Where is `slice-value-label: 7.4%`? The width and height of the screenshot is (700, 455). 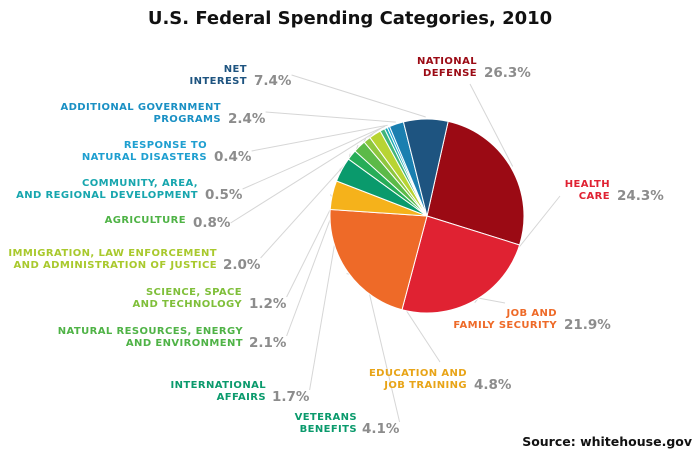 slice-value-label: 7.4% is located at coordinates (273, 81).